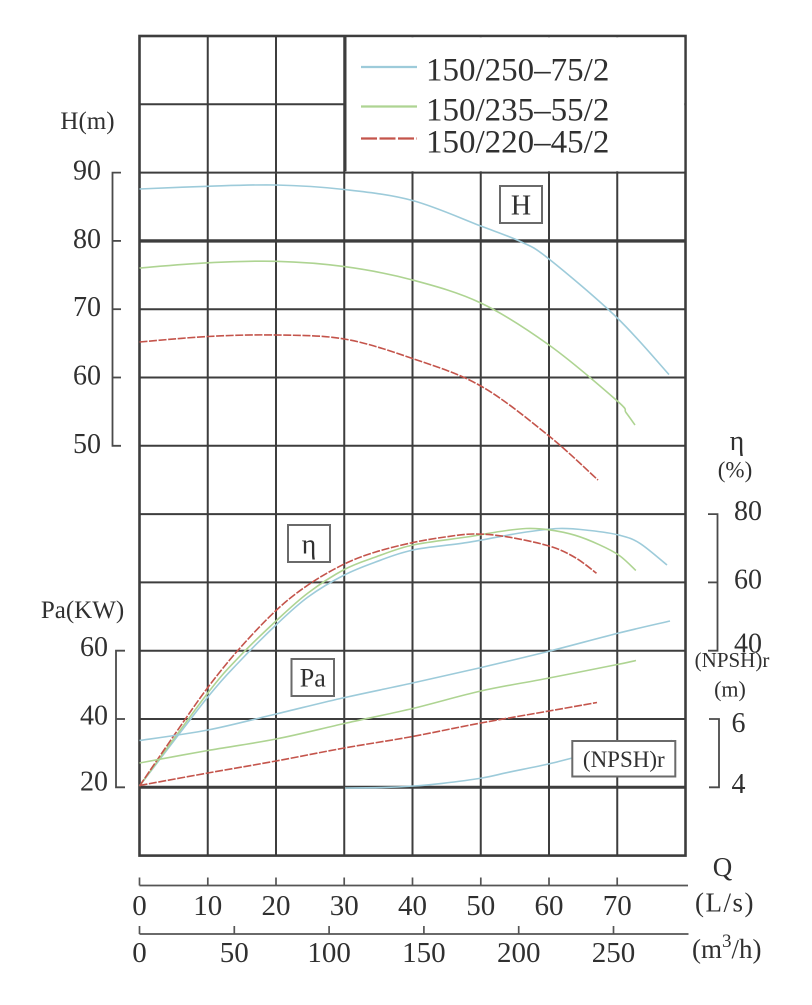 The height and width of the screenshot is (1005, 812). I want to click on svg-text: 150/250–75/2, so click(517, 71).